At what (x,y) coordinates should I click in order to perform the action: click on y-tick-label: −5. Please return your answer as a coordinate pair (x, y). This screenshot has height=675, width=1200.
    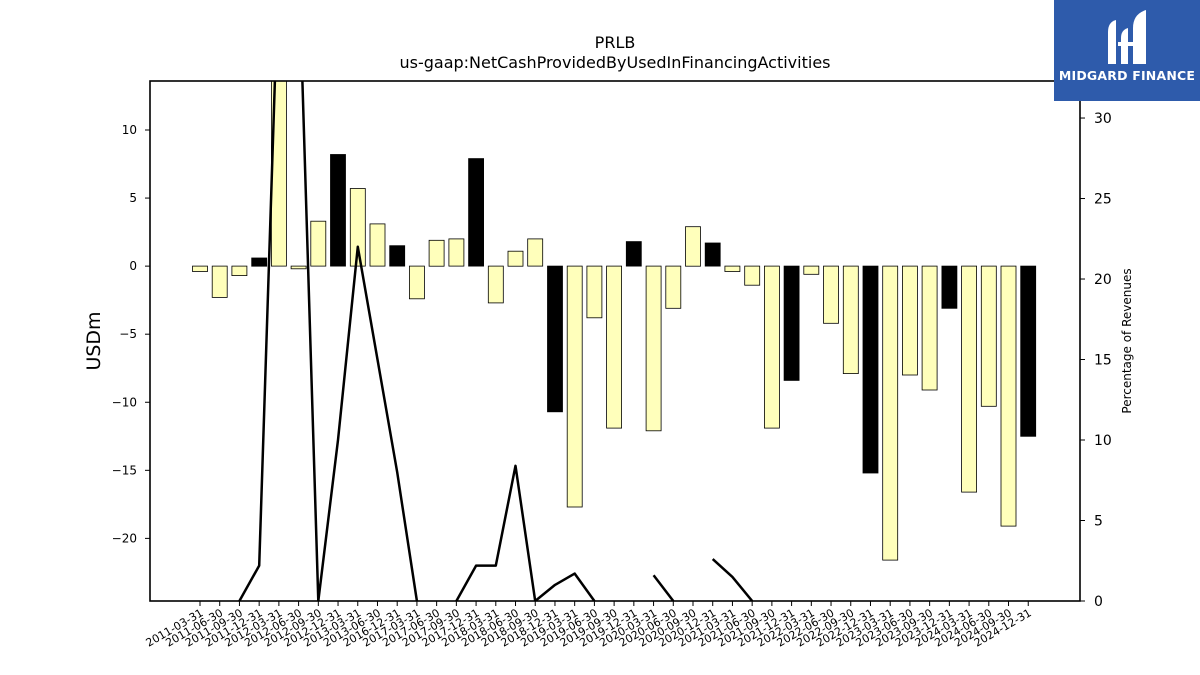
    Looking at the image, I should click on (128, 334).